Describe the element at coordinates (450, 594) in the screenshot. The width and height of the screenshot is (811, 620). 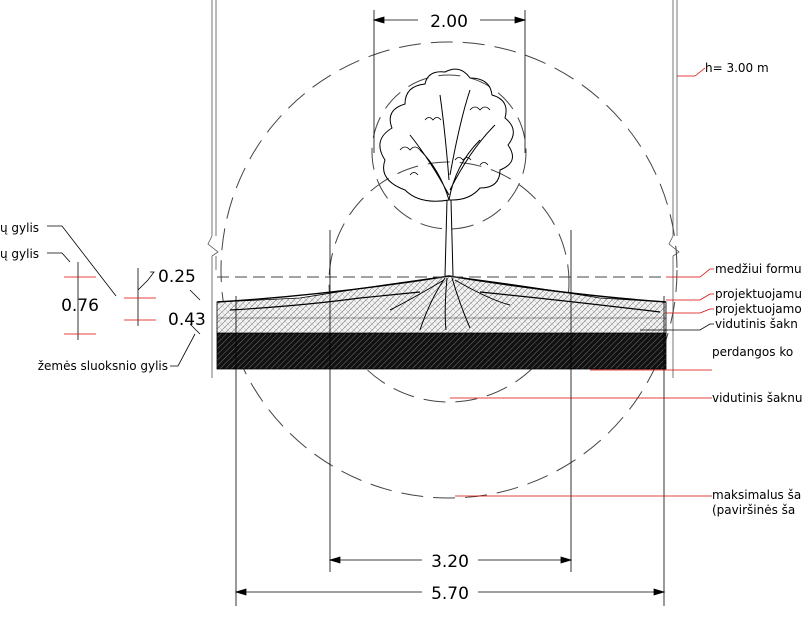
I see `outer-span-label: 5.70` at that location.